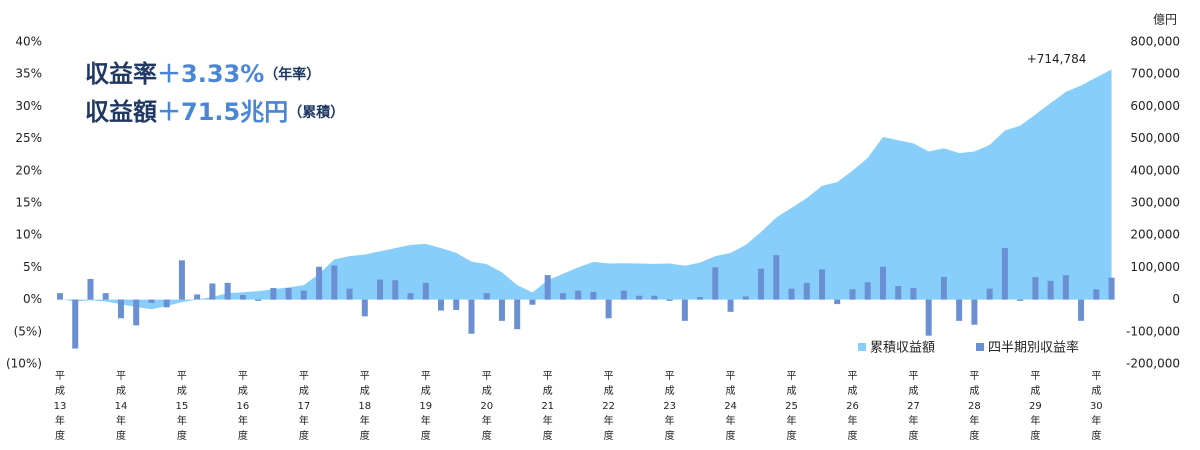 This screenshot has width=1200, height=450. I want to click on y-tick-label: (5%), so click(28, 331).